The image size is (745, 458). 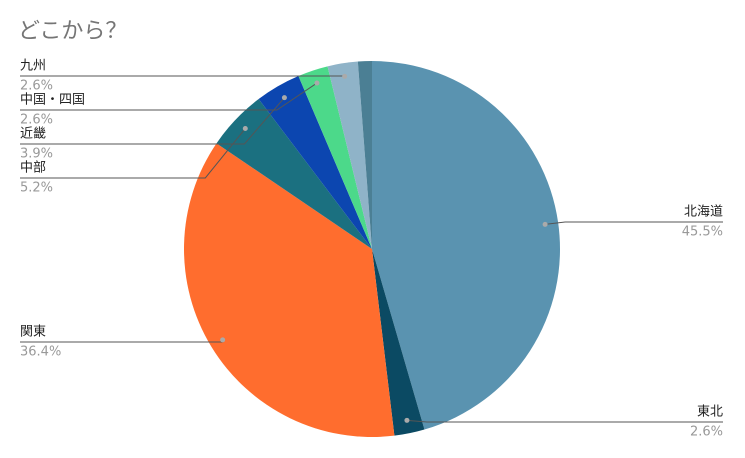 I want to click on slice-label: 北海道, so click(x=703, y=212).